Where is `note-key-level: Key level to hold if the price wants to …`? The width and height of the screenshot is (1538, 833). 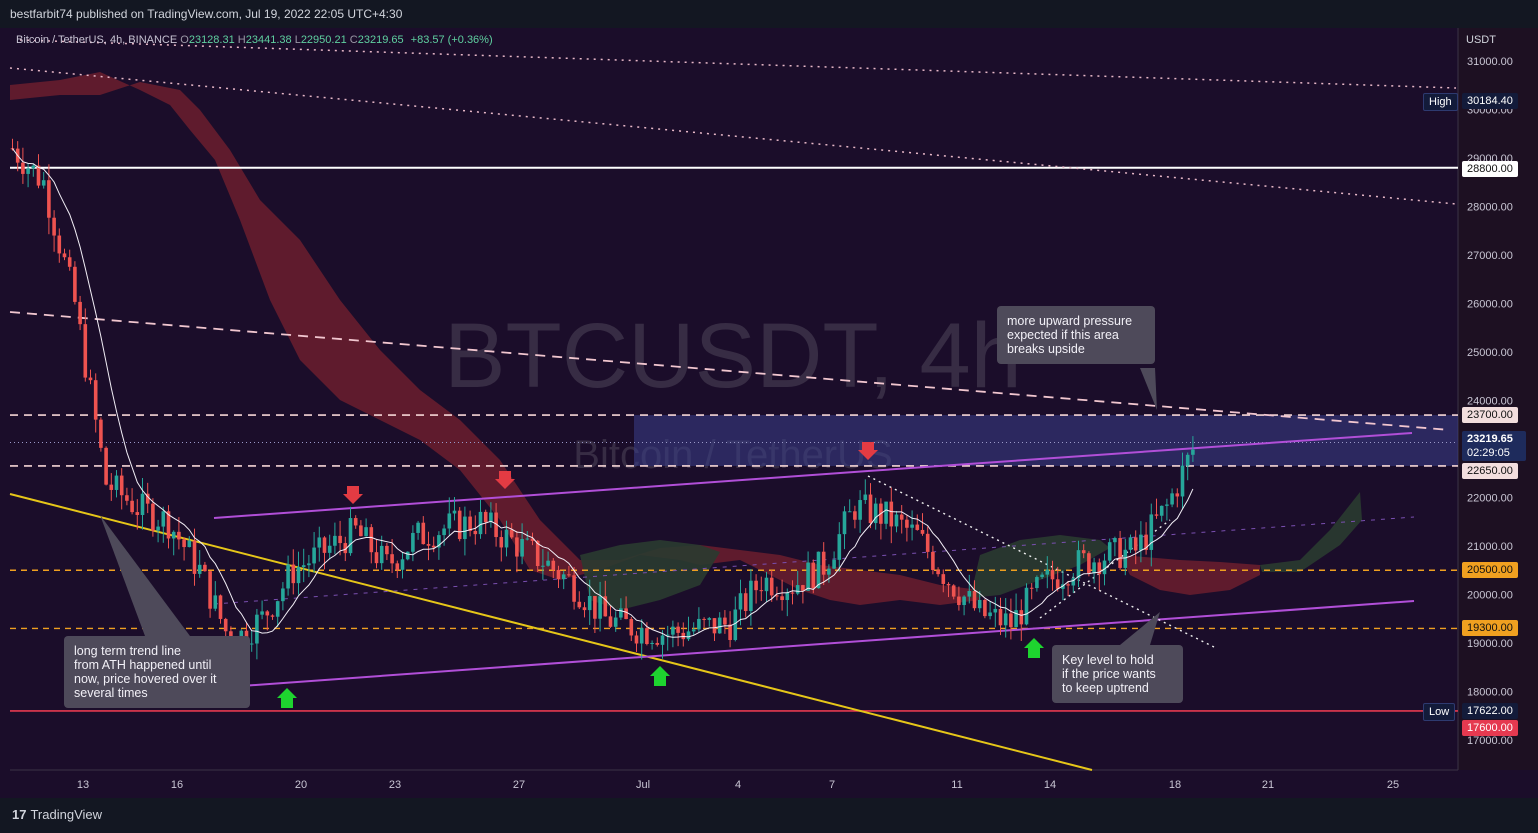
note-key-level: Key level to hold if the price wants to … is located at coordinates (1117, 674).